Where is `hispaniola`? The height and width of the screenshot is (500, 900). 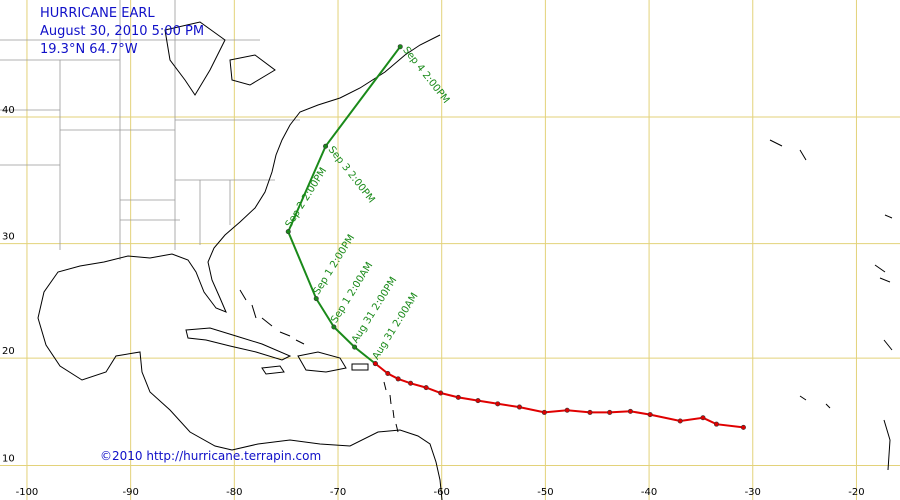 hispaniola is located at coordinates (322, 362).